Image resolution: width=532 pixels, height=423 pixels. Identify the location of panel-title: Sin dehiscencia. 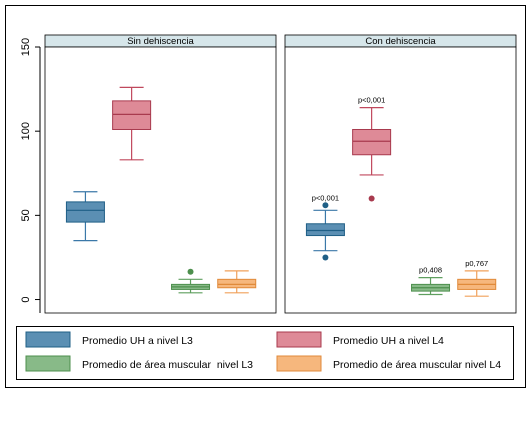
(160, 41).